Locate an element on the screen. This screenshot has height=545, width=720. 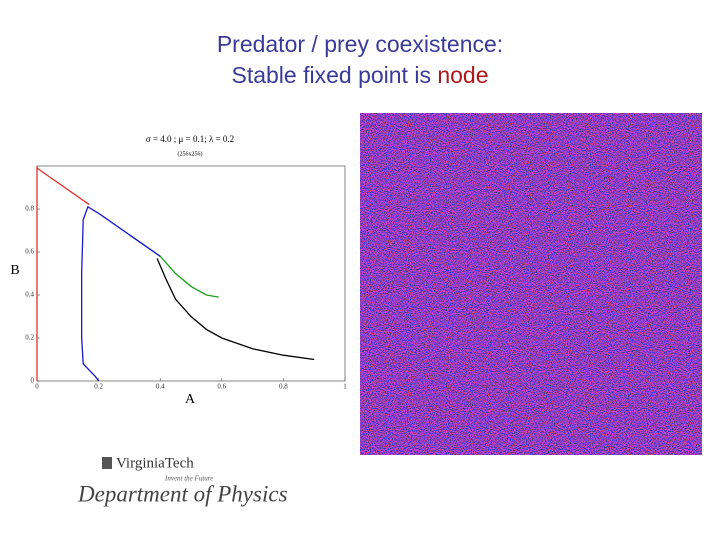
x-tick-label: 1 is located at coordinates (345, 387).